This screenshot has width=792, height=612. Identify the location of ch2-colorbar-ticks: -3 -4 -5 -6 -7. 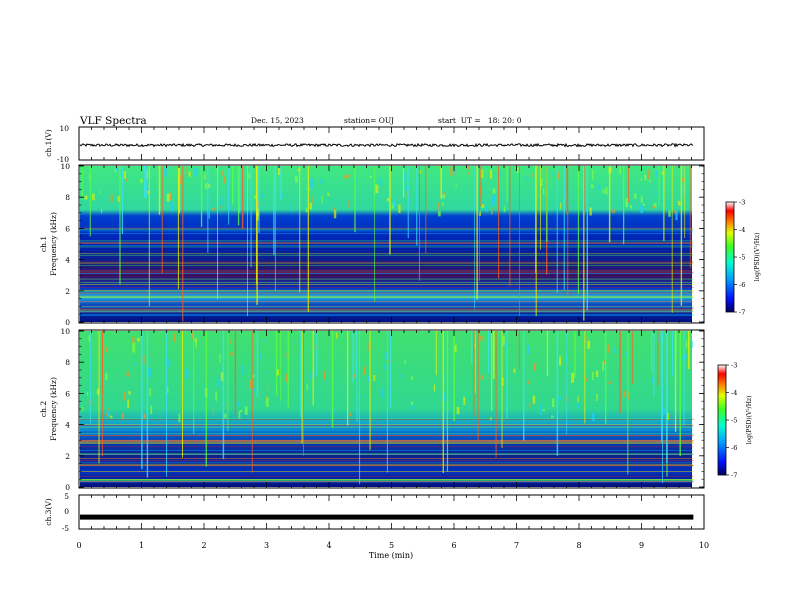
(731, 421).